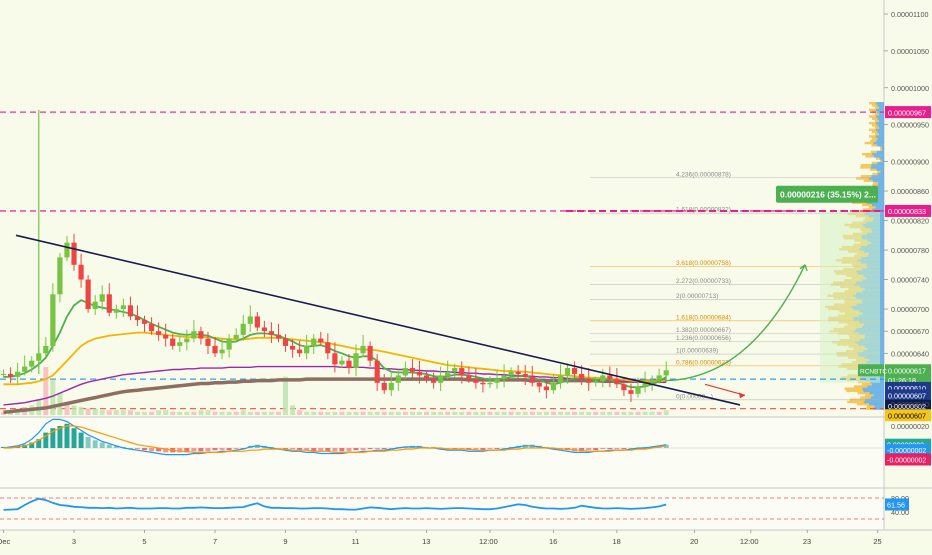 The height and width of the screenshot is (555, 932). I want to click on time-tick-label: 9, so click(285, 541).